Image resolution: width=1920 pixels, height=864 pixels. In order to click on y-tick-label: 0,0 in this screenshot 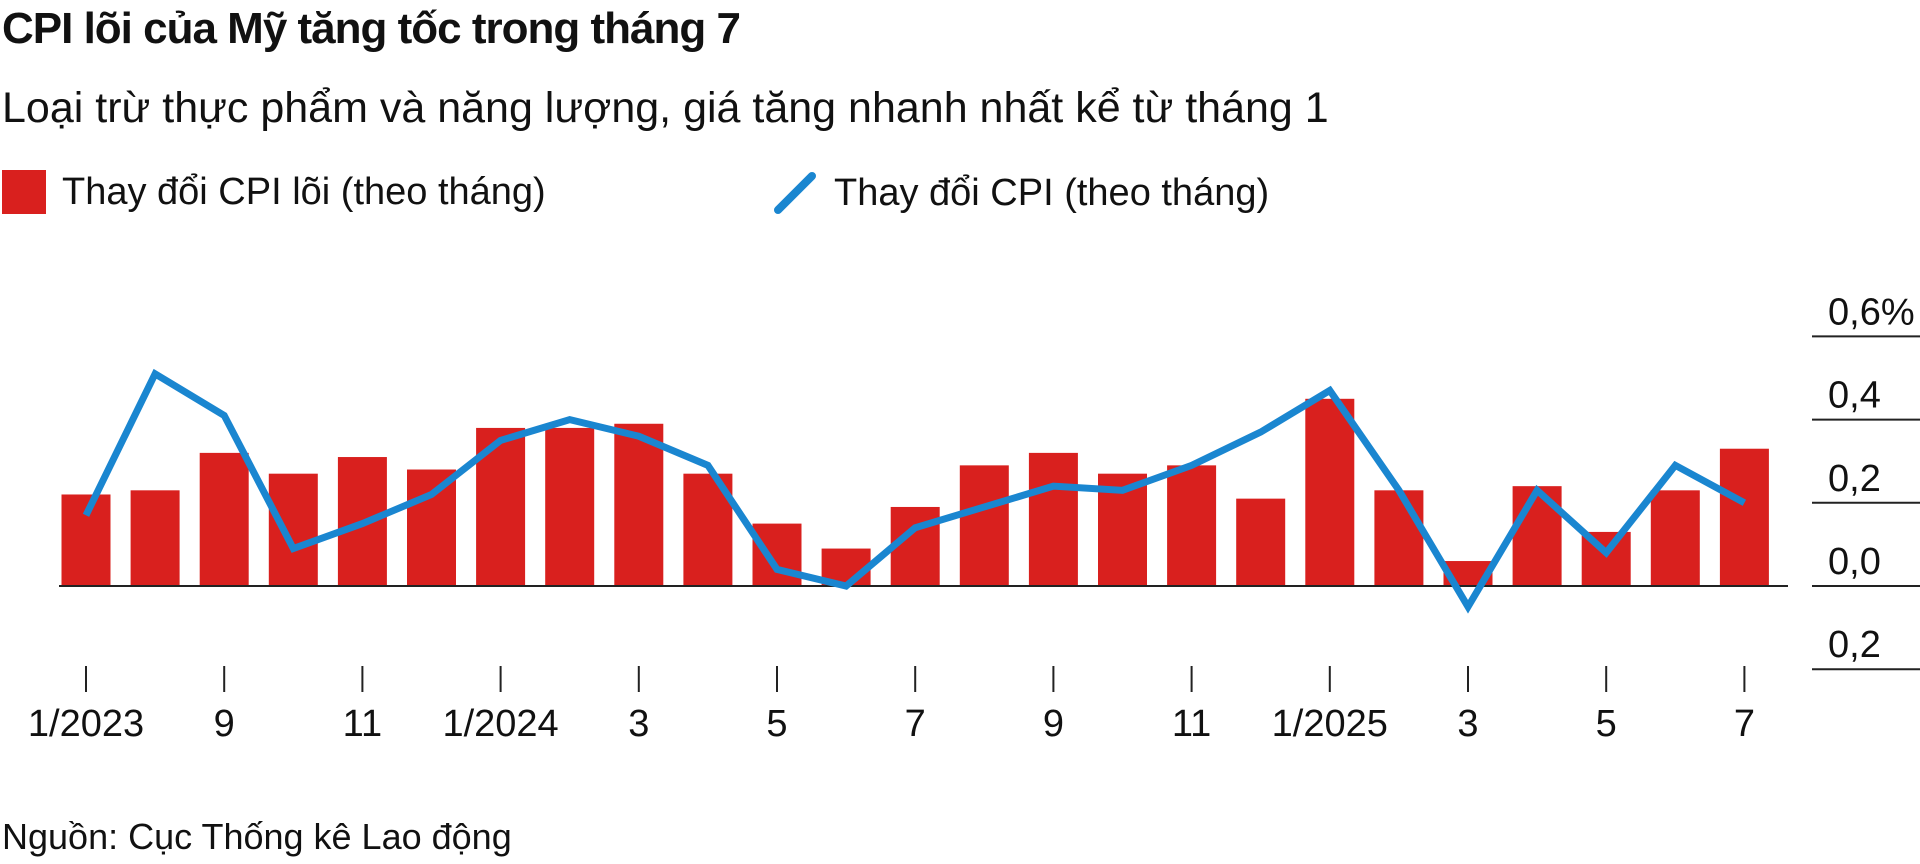, I will do `click(1854, 562)`.